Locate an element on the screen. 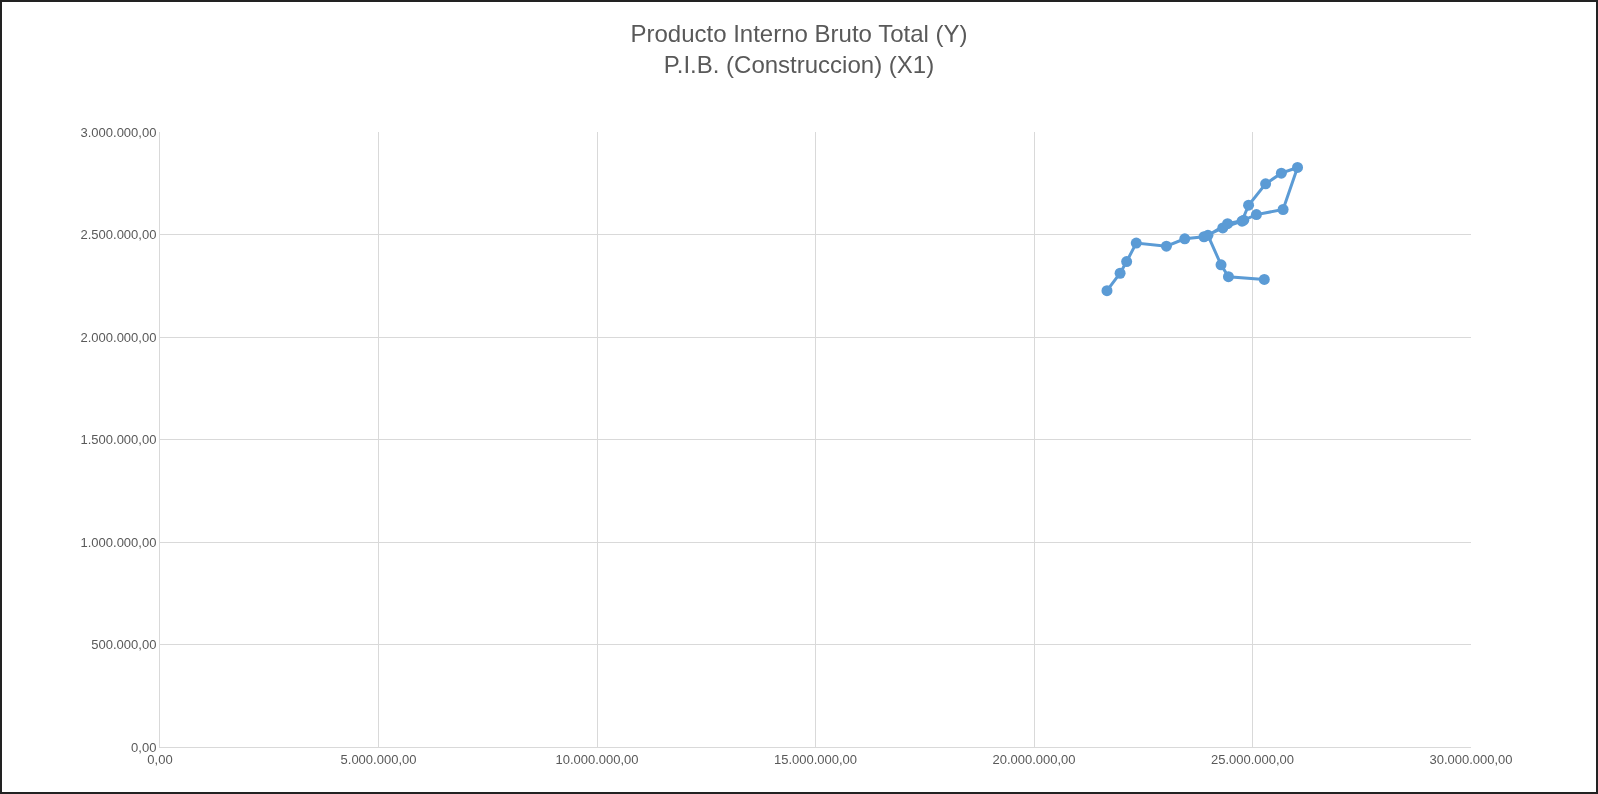 Image resolution: width=1598 pixels, height=794 pixels. chart-subtitle: P.I.B. (Construccion) (X1) is located at coordinates (799, 64).